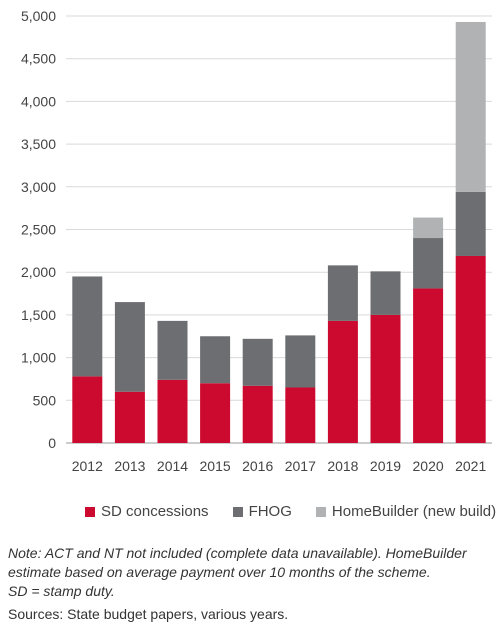 The width and height of the screenshot is (504, 629). What do you see at coordinates (38, 144) in the screenshot?
I see `y-tick-label: 3,500` at bounding box center [38, 144].